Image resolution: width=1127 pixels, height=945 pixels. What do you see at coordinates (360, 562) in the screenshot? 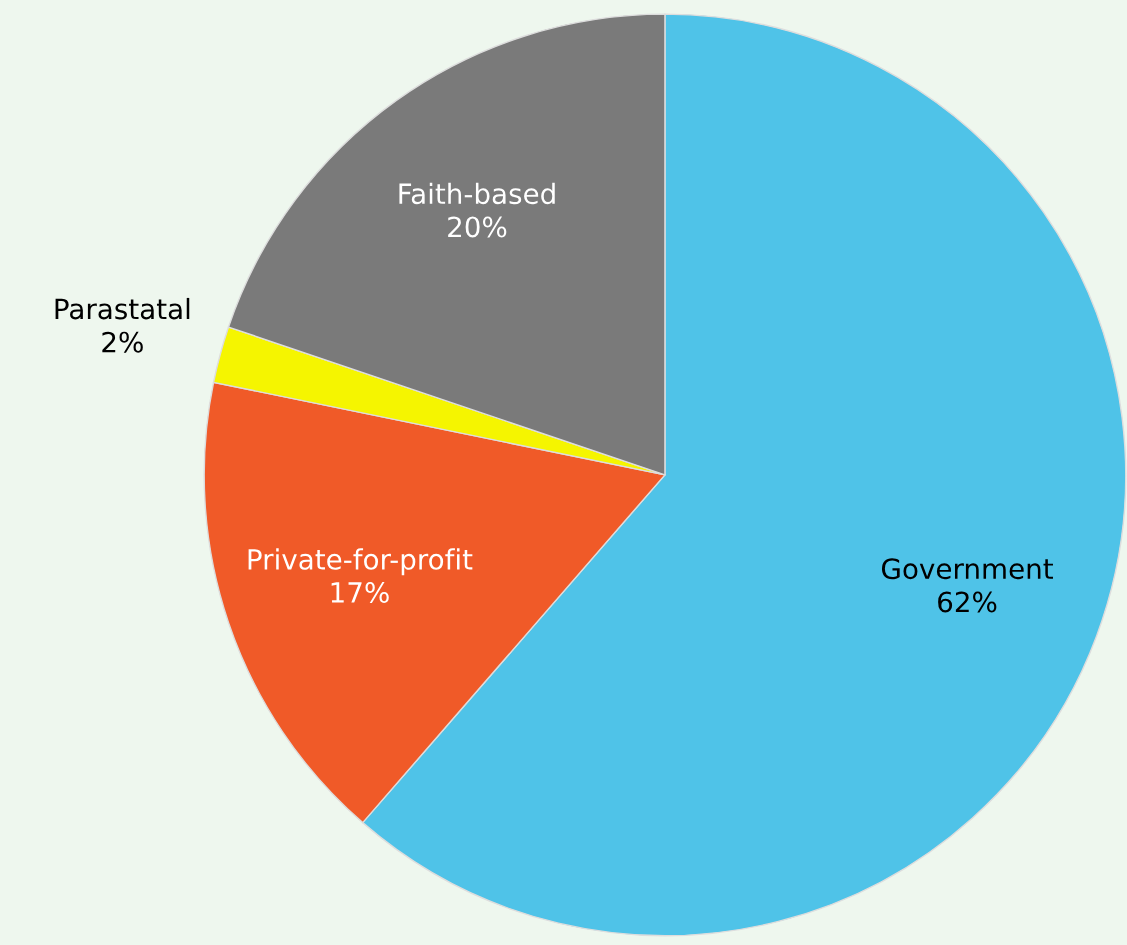
I see `slice-label: Private-for-profit` at bounding box center [360, 562].